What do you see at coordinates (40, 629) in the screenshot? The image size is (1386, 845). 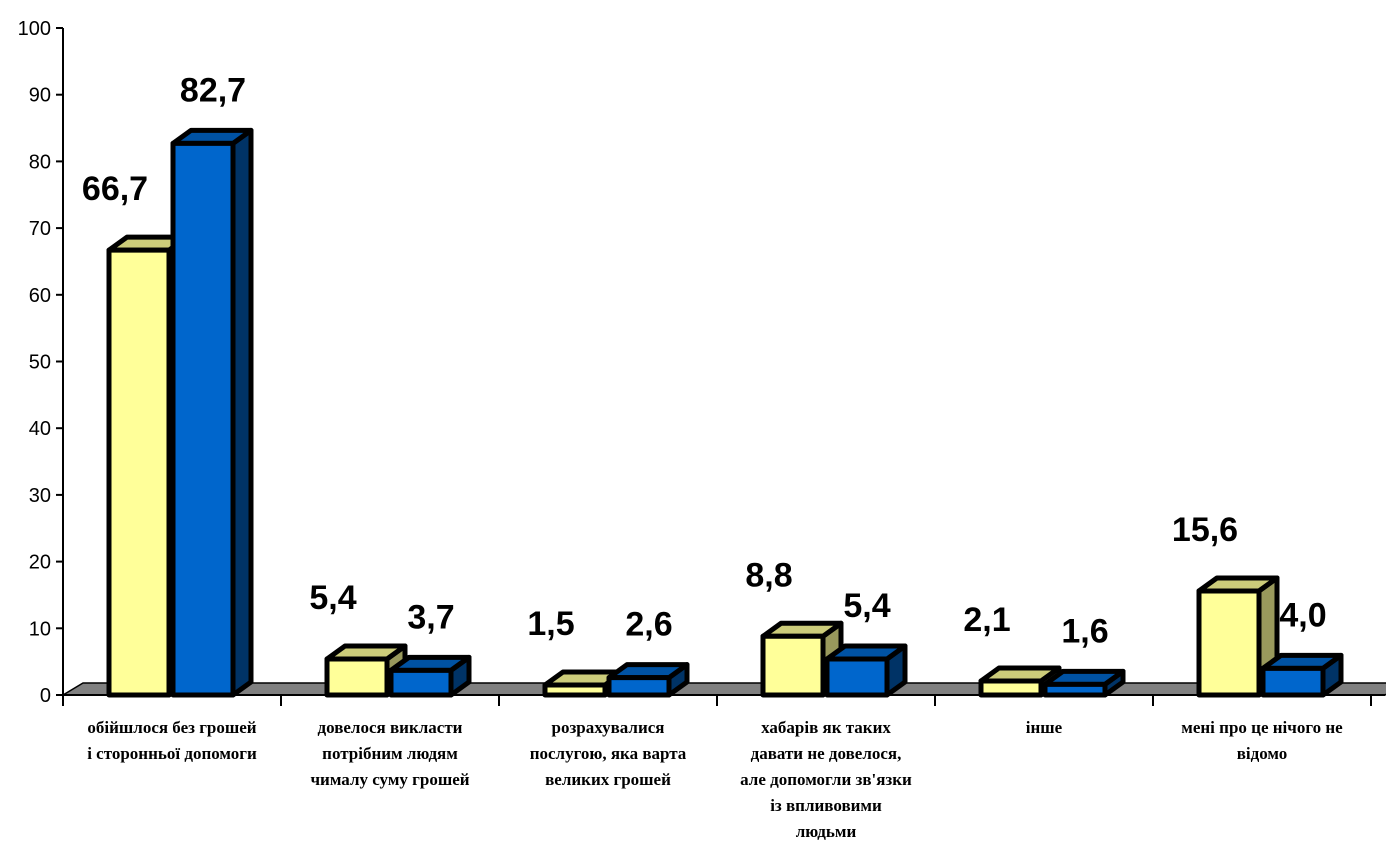 I see `y-tick-label: 10` at bounding box center [40, 629].